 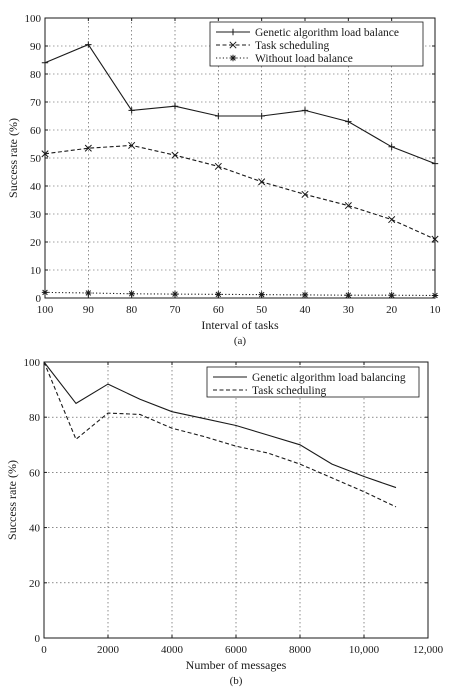 What do you see at coordinates (262, 310) in the screenshot?
I see `x-tick-label: 50` at bounding box center [262, 310].